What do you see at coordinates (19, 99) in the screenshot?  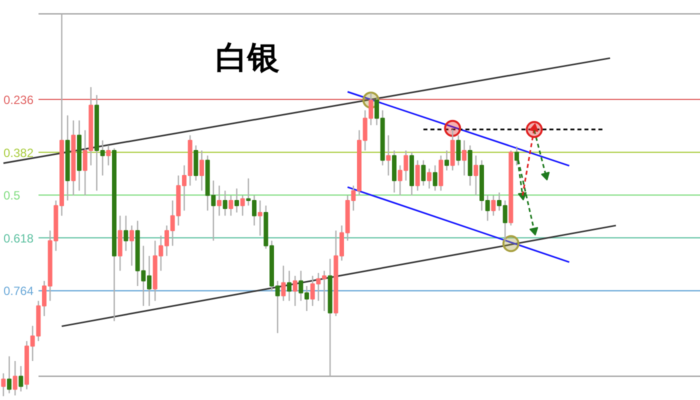 I see `y-tick-label: 0.236` at bounding box center [19, 99].